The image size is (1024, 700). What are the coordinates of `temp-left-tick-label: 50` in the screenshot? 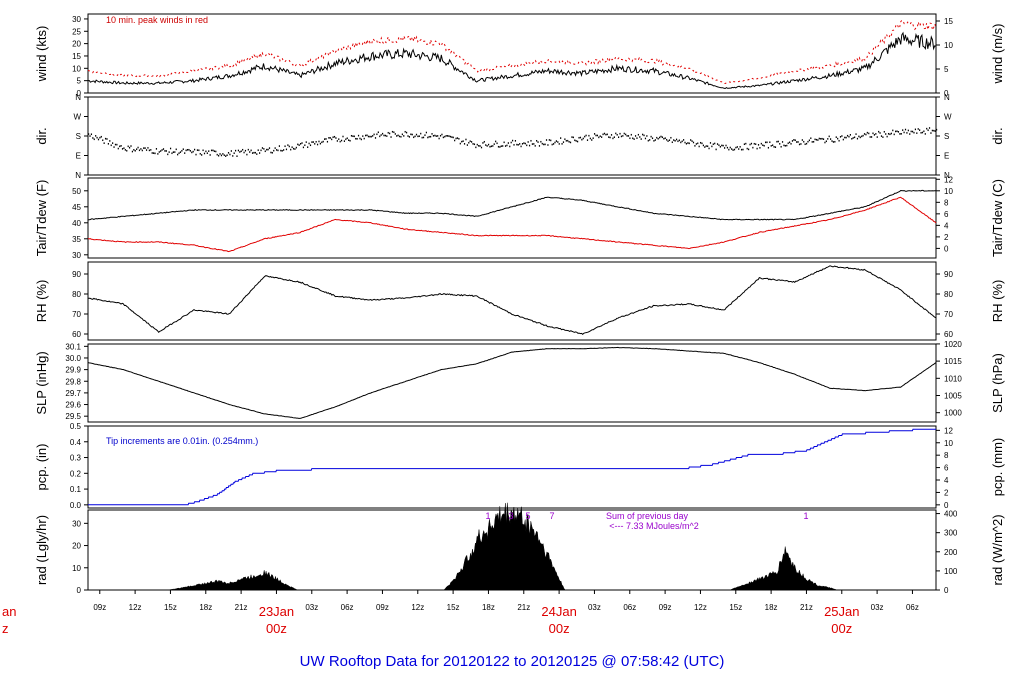 It's located at (76, 191).